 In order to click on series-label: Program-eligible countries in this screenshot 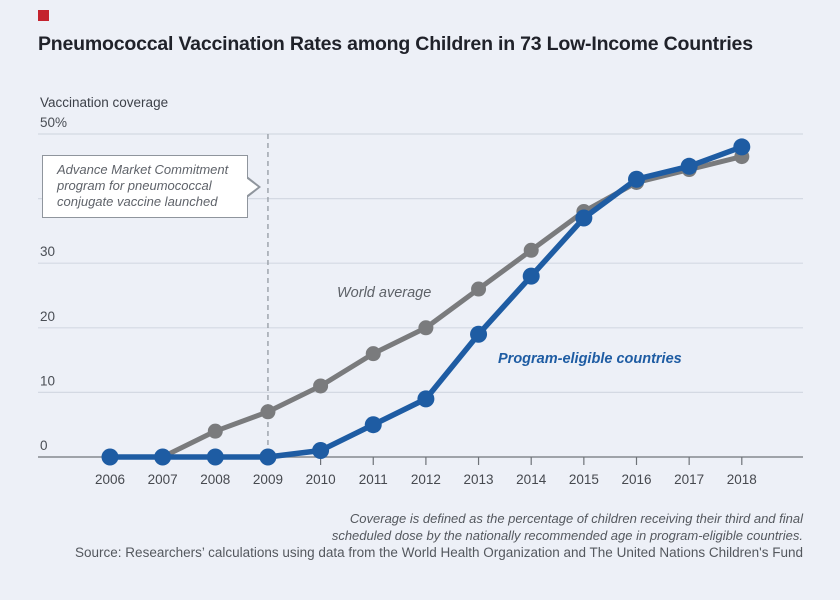, I will do `click(590, 359)`.